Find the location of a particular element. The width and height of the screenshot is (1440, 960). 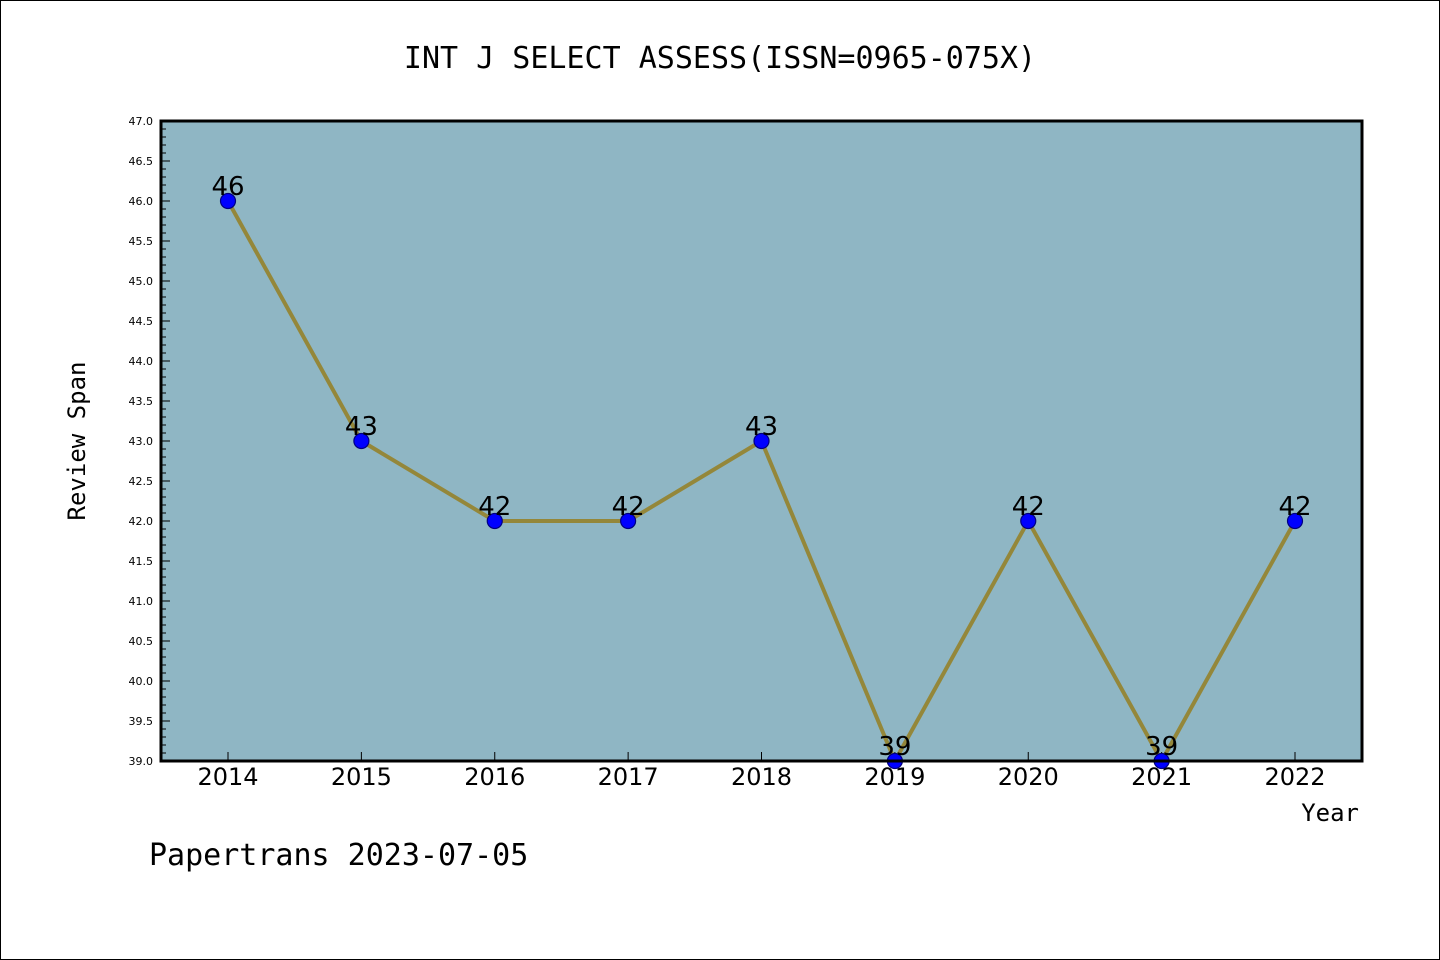

data-label: 46 is located at coordinates (227, 187).